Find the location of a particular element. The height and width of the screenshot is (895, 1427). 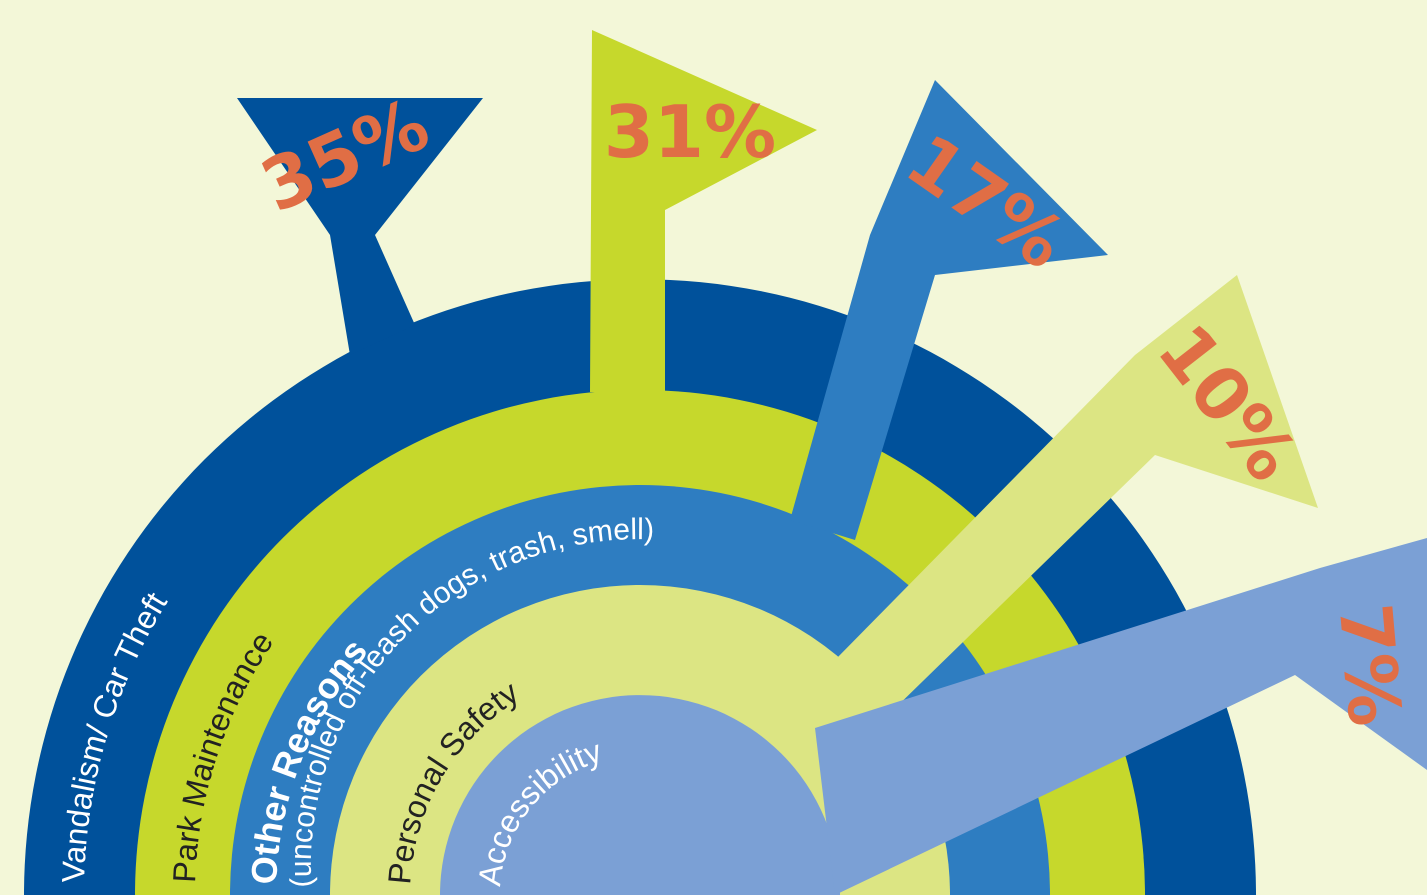

flag-vandalism is located at coordinates (360, 226).